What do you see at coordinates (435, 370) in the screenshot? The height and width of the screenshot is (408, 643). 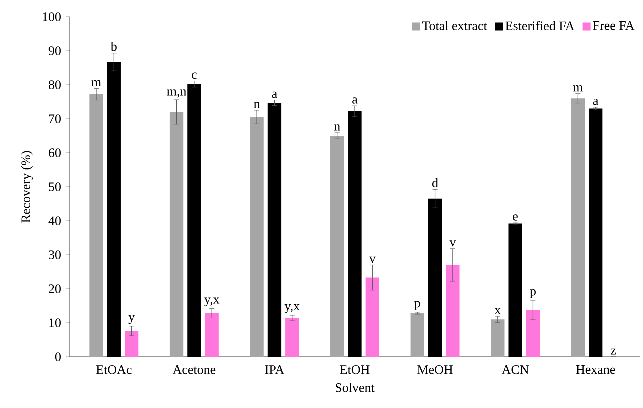 I see `x-tick-label: MeOH` at bounding box center [435, 370].